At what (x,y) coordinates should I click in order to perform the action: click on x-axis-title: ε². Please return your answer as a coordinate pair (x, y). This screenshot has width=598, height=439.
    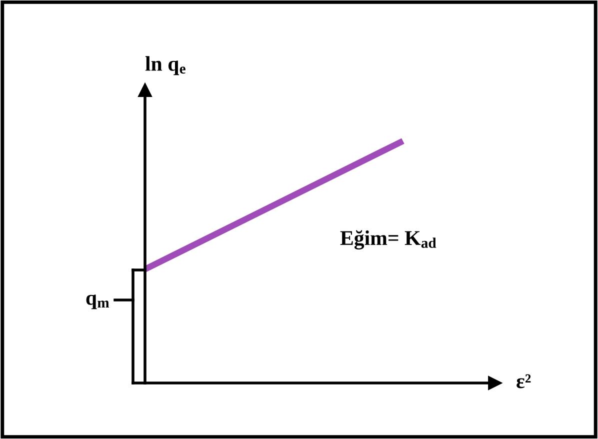
    Looking at the image, I should click on (523, 381).